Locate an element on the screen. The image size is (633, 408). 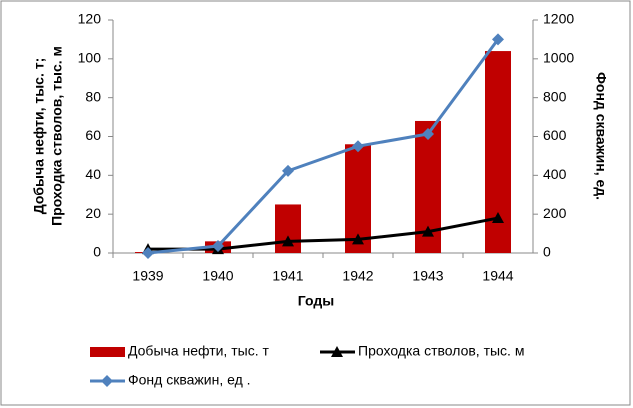
y-tick-label: 120 is located at coordinates (90, 19).